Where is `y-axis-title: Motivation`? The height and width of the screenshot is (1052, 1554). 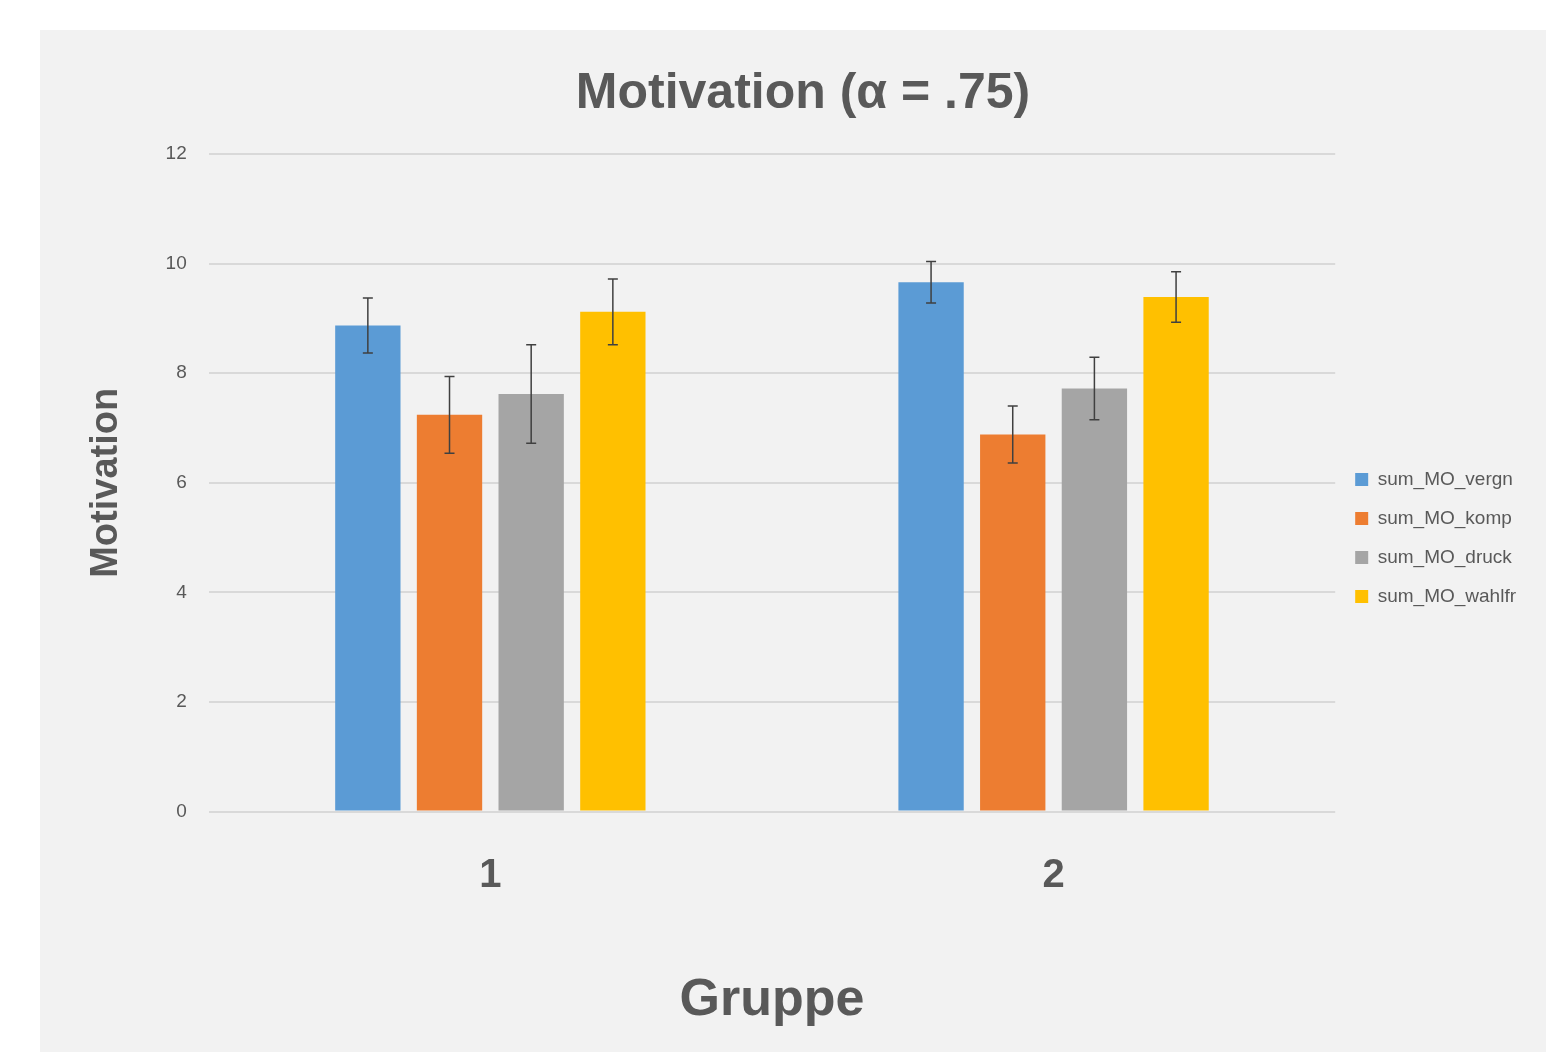 y-axis-title: Motivation is located at coordinates (104, 482).